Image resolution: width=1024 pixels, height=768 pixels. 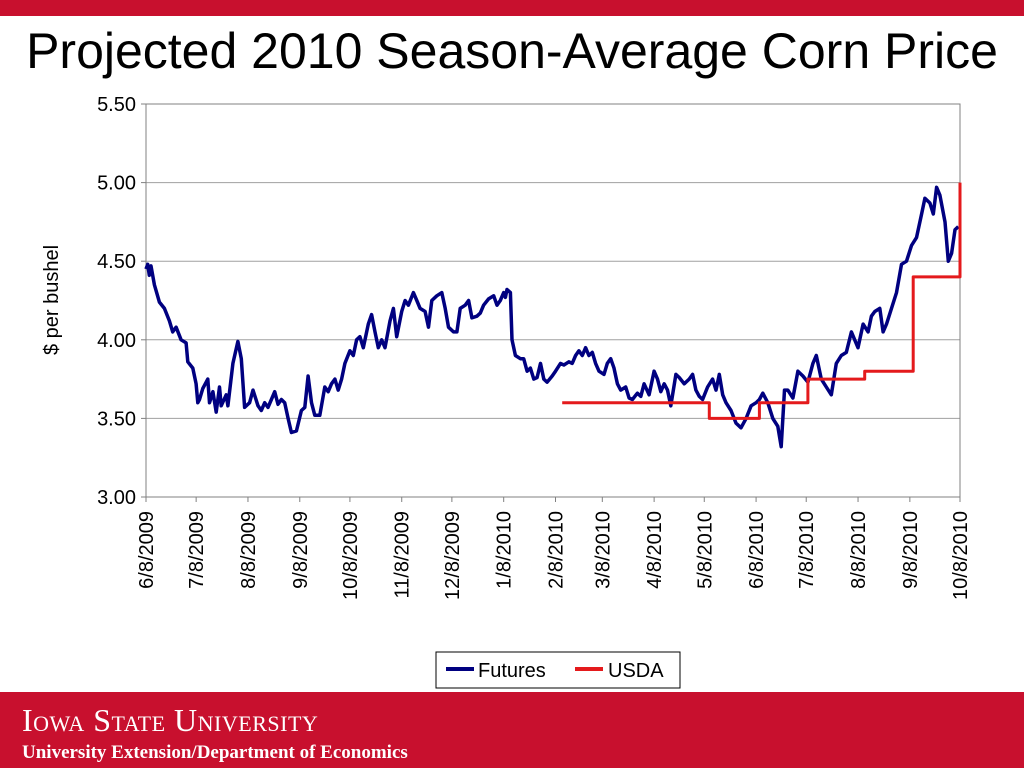 I want to click on y-tick-label: 3.50, so click(x=116, y=419).